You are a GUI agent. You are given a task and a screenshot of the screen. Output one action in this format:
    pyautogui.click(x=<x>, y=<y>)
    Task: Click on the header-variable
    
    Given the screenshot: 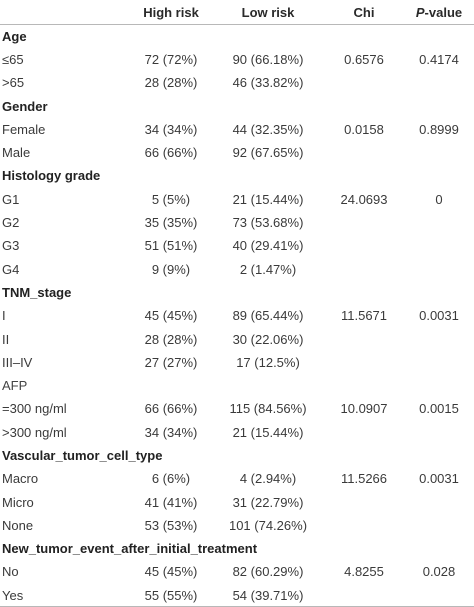 What is the action you would take?
    pyautogui.click(x=65, y=12)
    